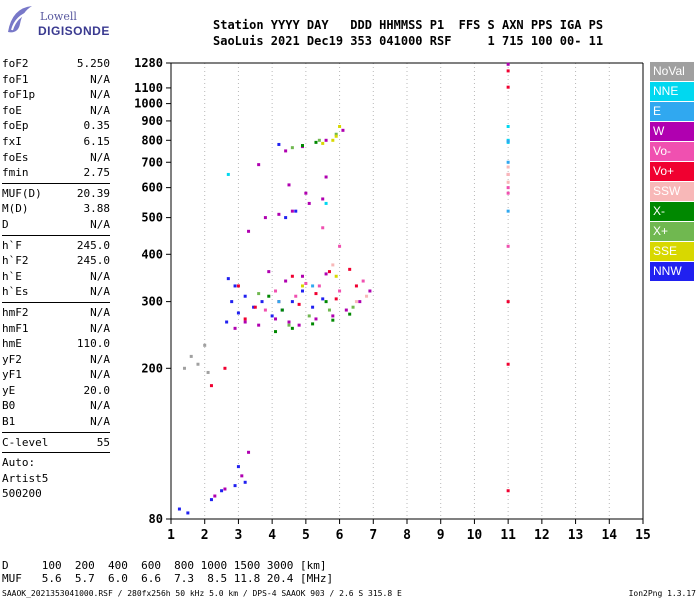  I want to click on param-name: hmF1, so click(15, 328).